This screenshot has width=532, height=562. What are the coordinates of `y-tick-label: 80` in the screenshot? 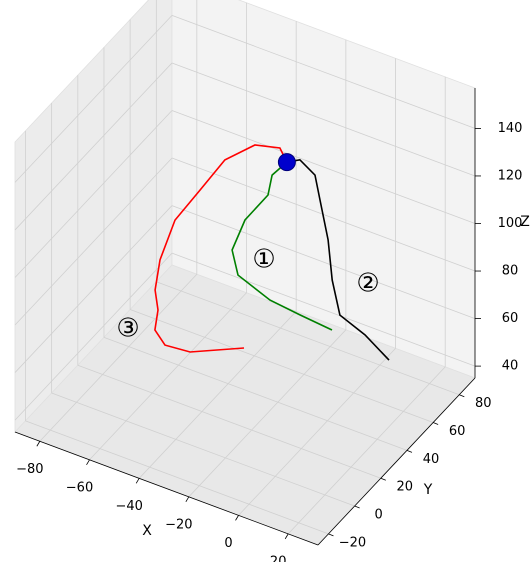 It's located at (483, 403).